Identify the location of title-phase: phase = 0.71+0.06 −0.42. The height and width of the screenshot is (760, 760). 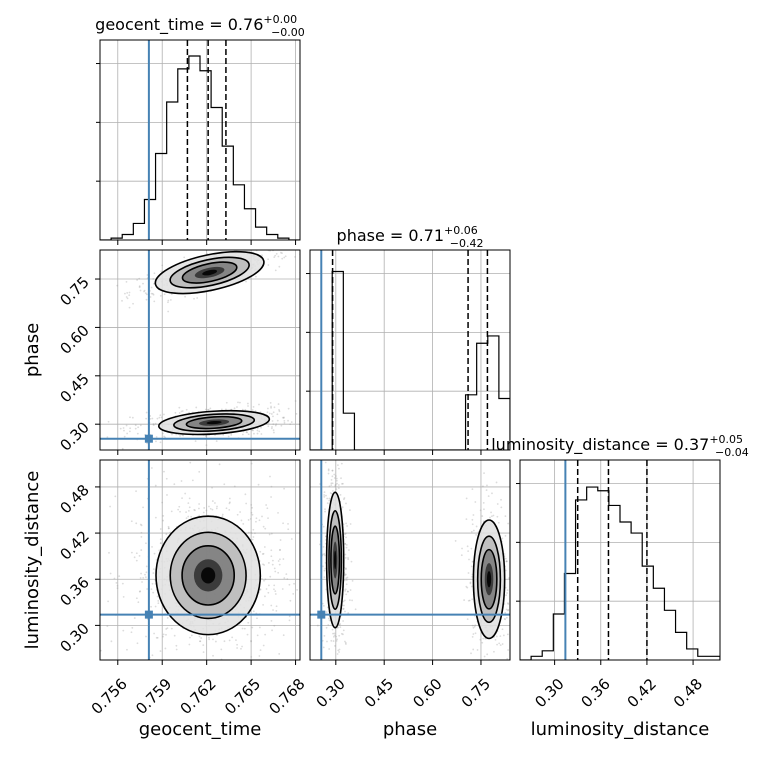
(410, 237).